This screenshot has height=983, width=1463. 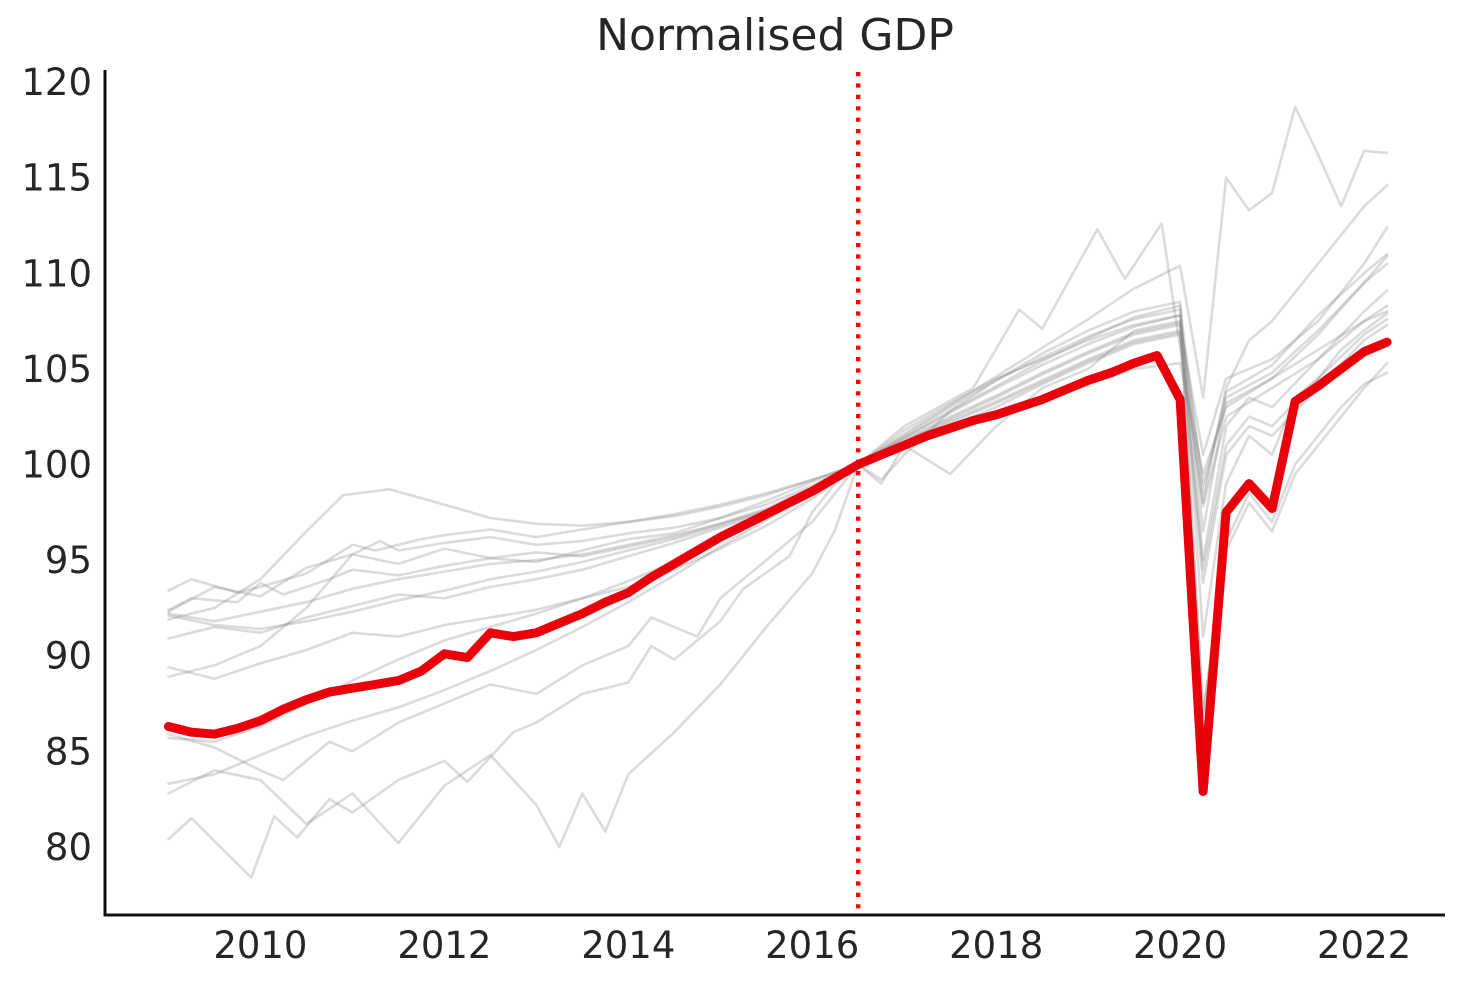 What do you see at coordinates (775, 35) in the screenshot?
I see `chart-title: Normalised GDP` at bounding box center [775, 35].